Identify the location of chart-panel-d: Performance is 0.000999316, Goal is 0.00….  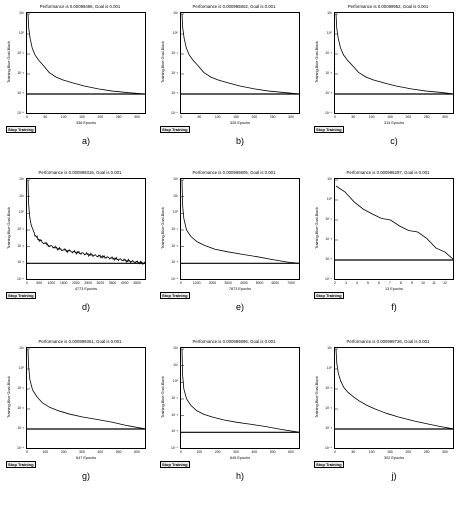
(80, 253).